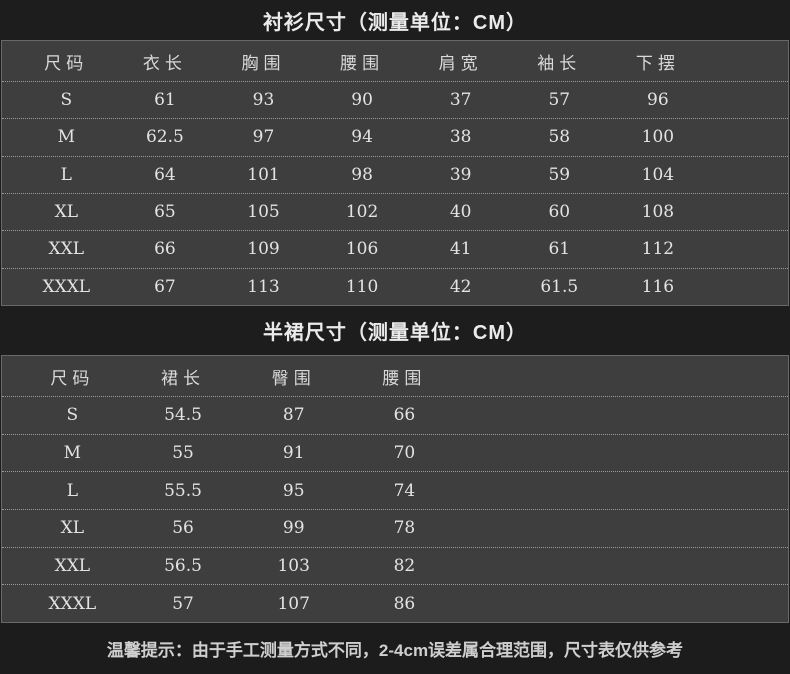 The width and height of the screenshot is (790, 674). What do you see at coordinates (183, 528) in the screenshot?
I see `measurement-cell: 56` at bounding box center [183, 528].